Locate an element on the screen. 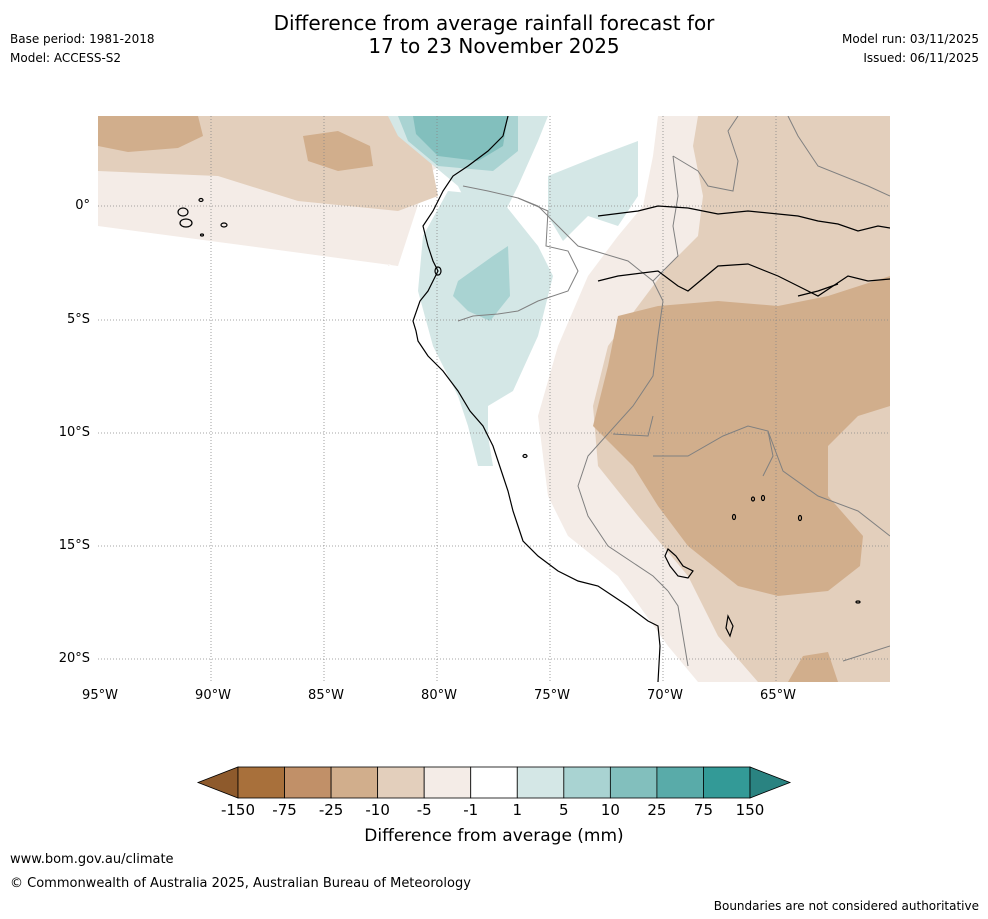 This screenshot has width=988, height=919. base-period-text: Base period: 1981-2018 is located at coordinates (82, 39).